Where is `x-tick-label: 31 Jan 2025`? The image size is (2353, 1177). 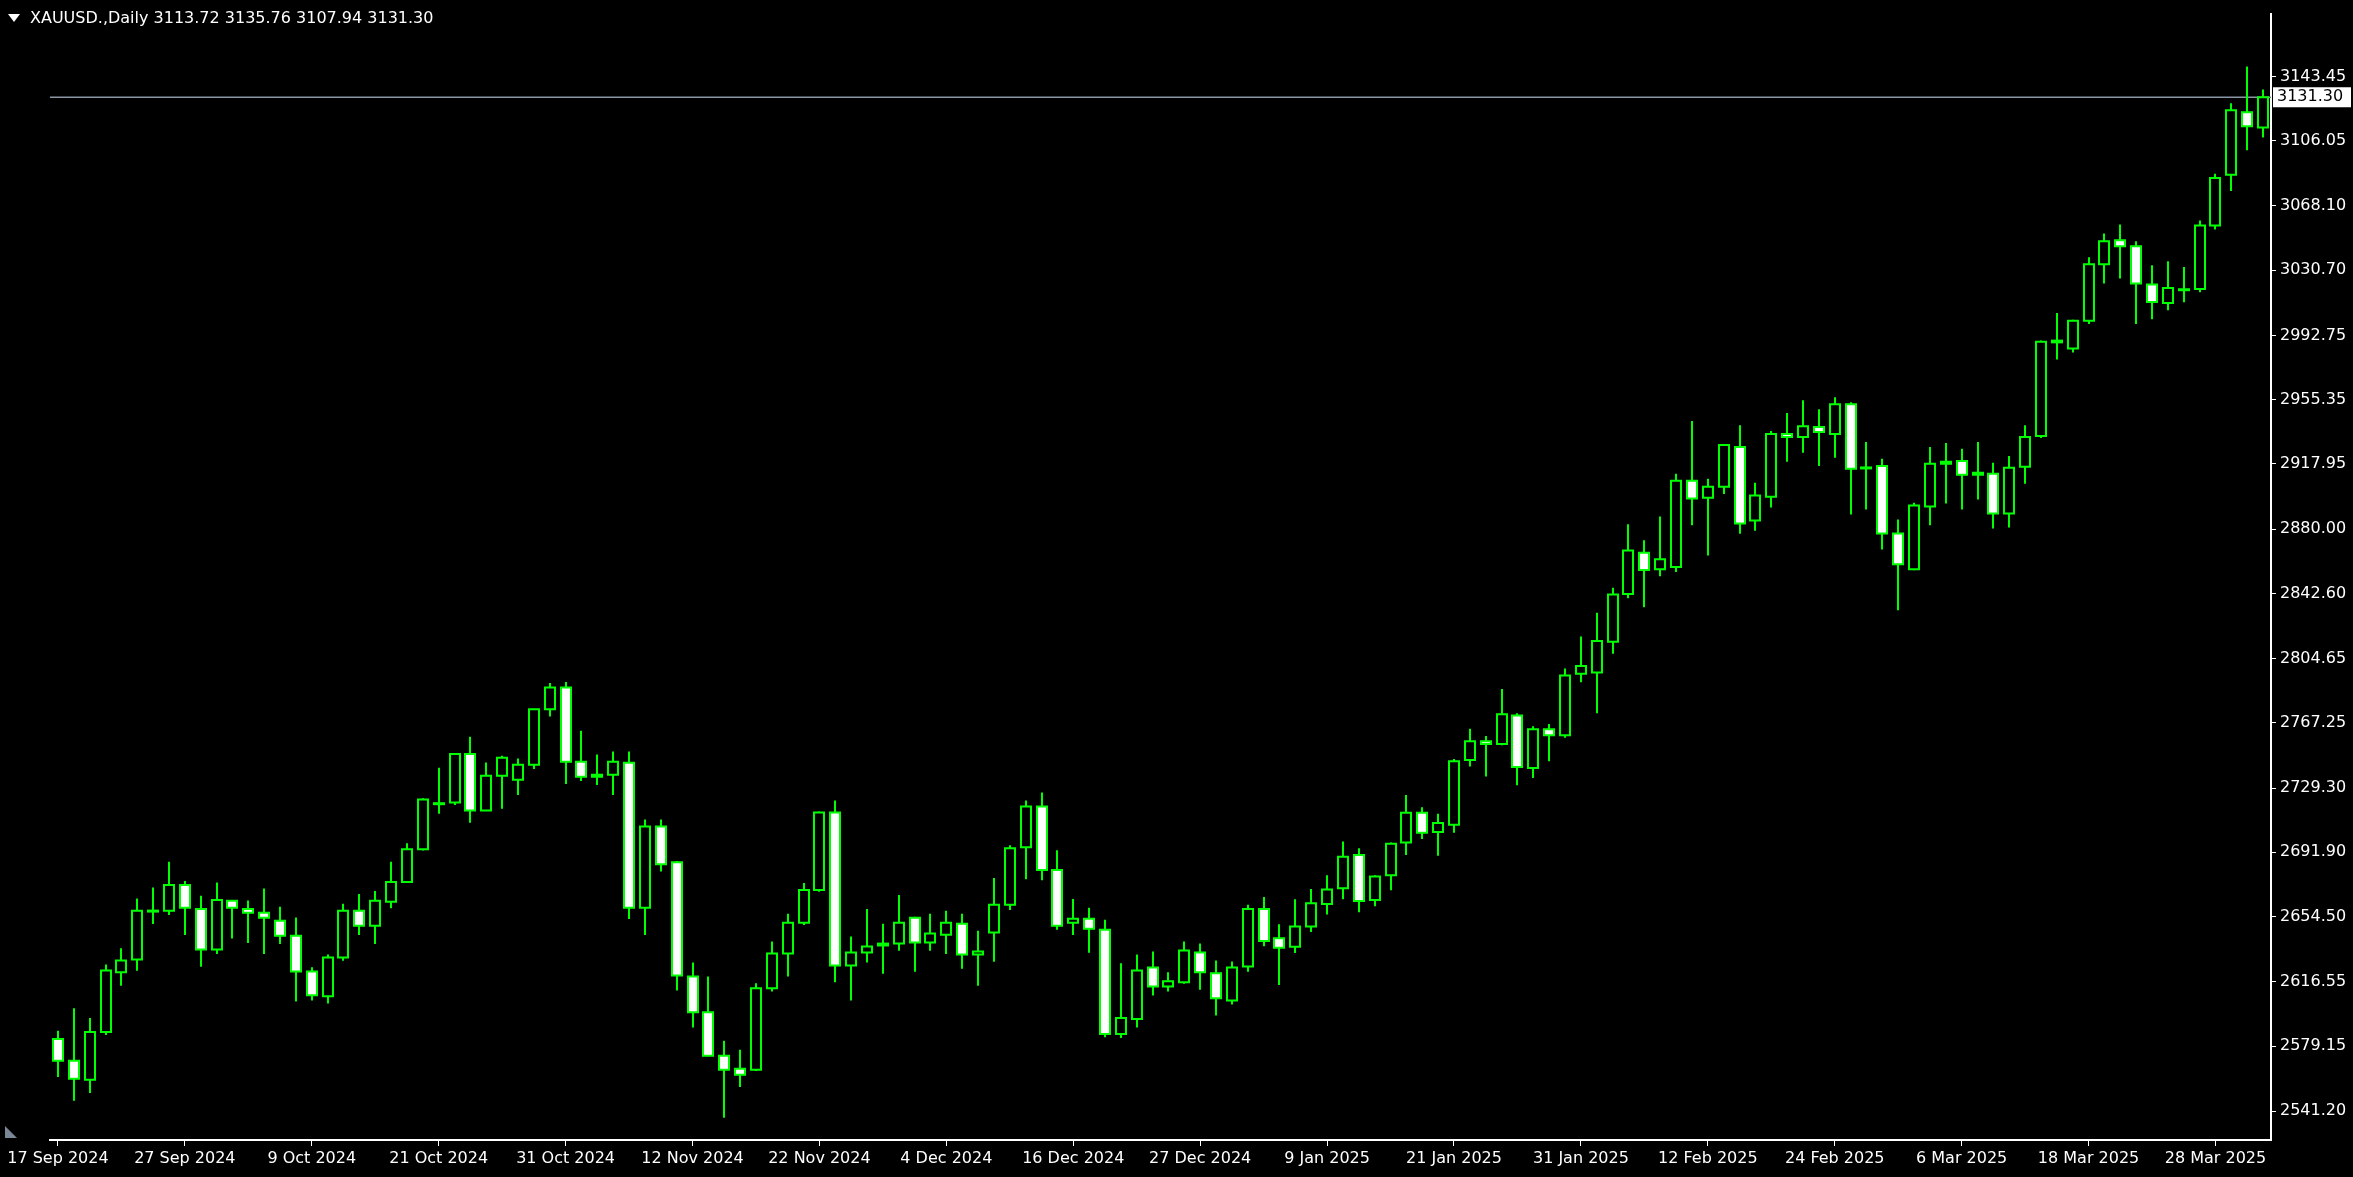
x-tick-label: 31 Jan 2025 is located at coordinates (1580, 1157).